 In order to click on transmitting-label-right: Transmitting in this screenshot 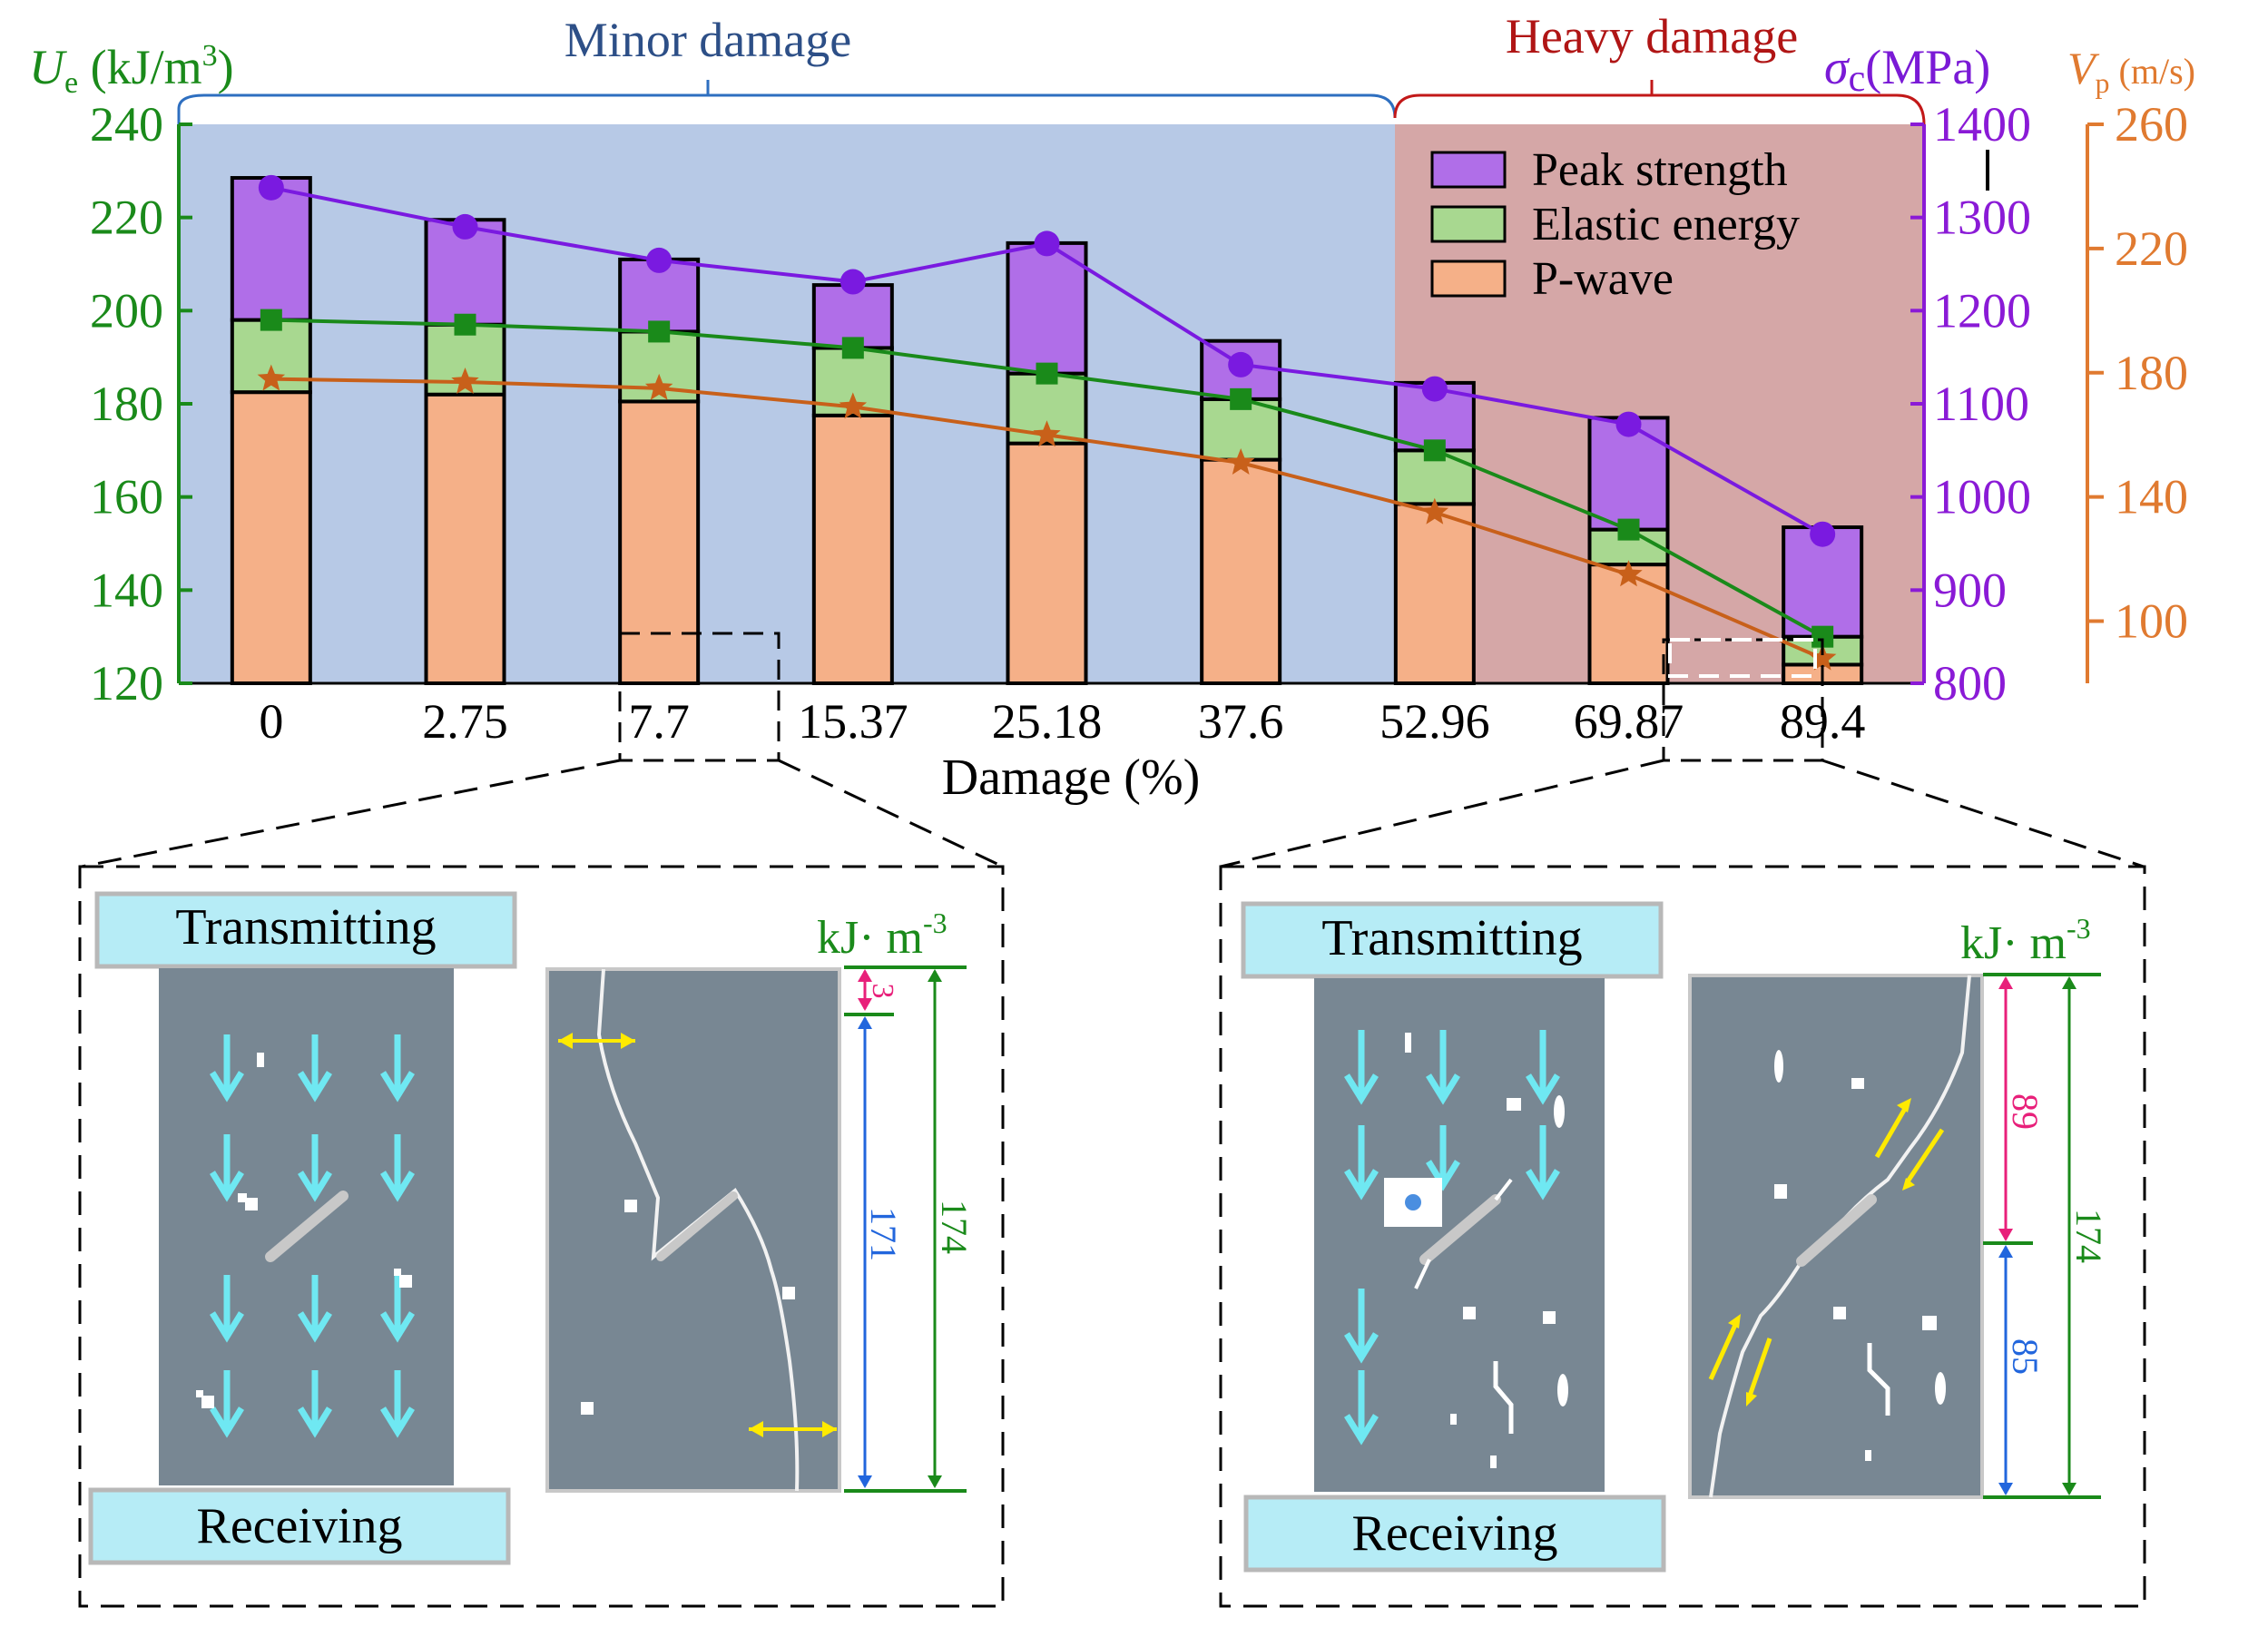, I will do `click(1451, 938)`.